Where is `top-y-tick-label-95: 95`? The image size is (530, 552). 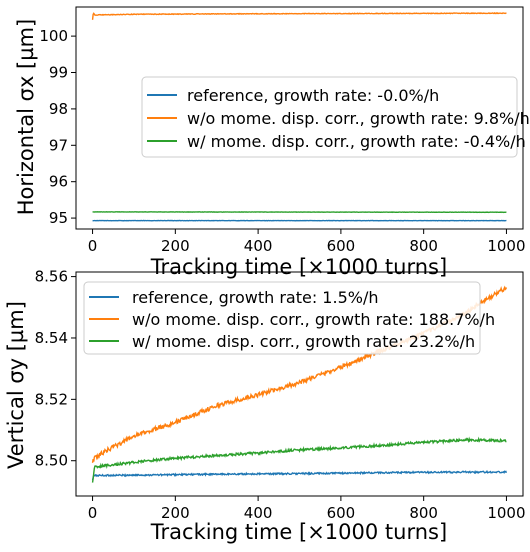
top-y-tick-label-95: 95 is located at coordinates (58, 218).